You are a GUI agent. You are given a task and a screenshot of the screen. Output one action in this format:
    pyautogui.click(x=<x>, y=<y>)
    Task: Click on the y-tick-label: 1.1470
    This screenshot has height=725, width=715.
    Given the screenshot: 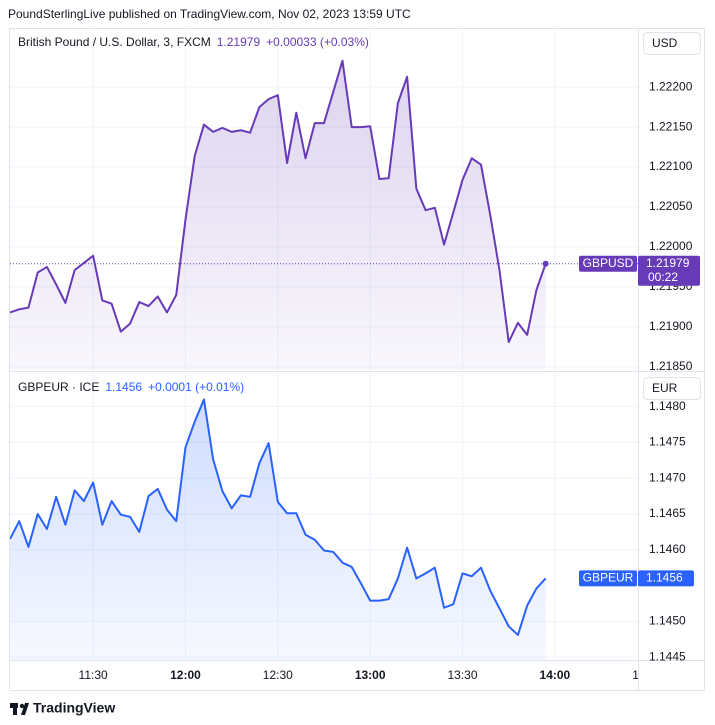 What is the action you would take?
    pyautogui.click(x=667, y=477)
    